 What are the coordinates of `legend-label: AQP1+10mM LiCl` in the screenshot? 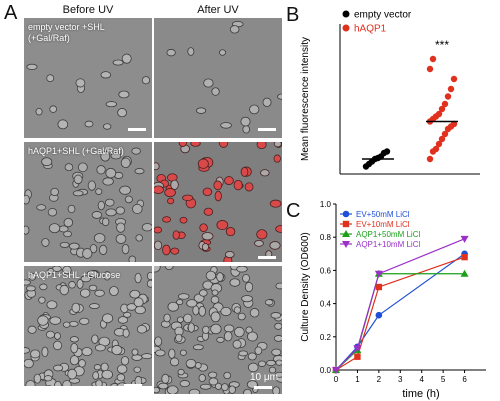 It's located at (388, 244).